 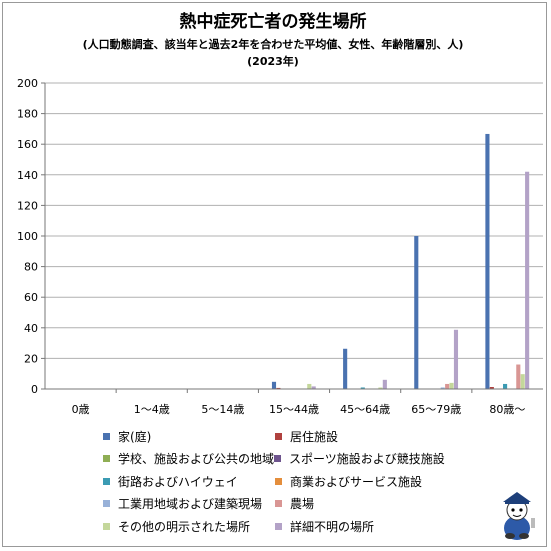 I want to click on legend-item: 工業用地域および建築現場, so click(x=189, y=503).